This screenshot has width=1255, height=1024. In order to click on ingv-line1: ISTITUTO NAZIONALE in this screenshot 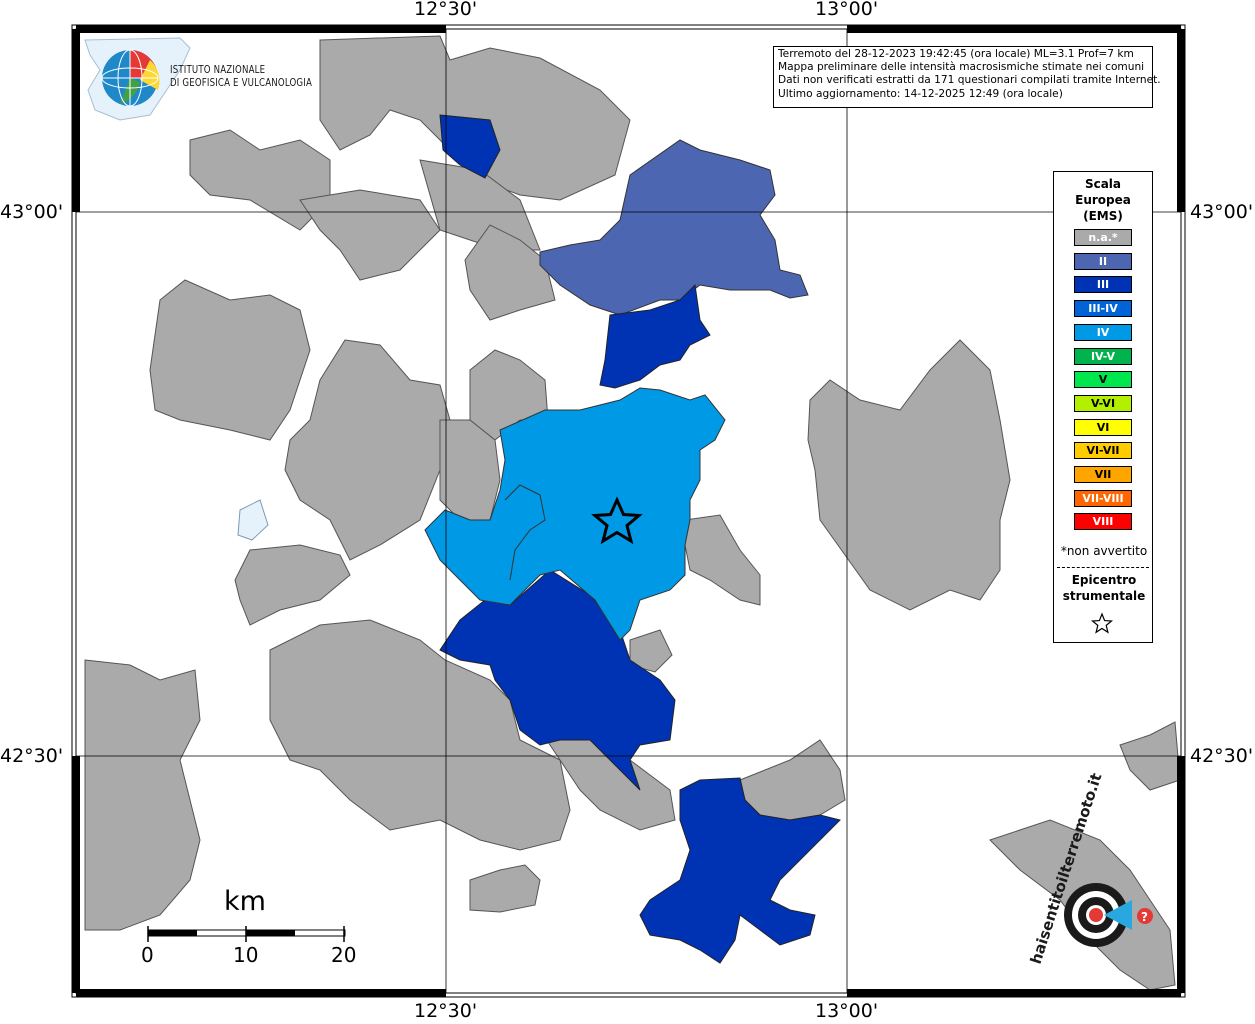, I will do `click(218, 70)`.